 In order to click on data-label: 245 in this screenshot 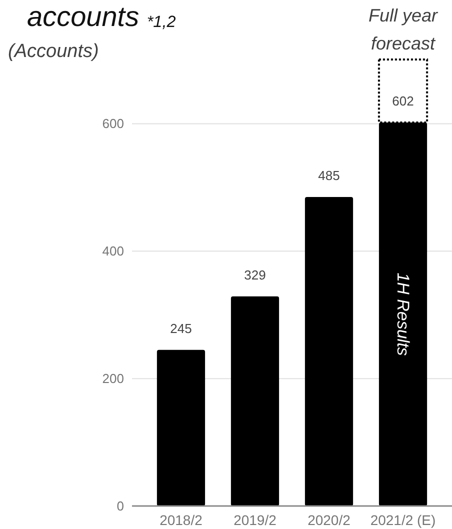, I will do `click(181, 328)`.